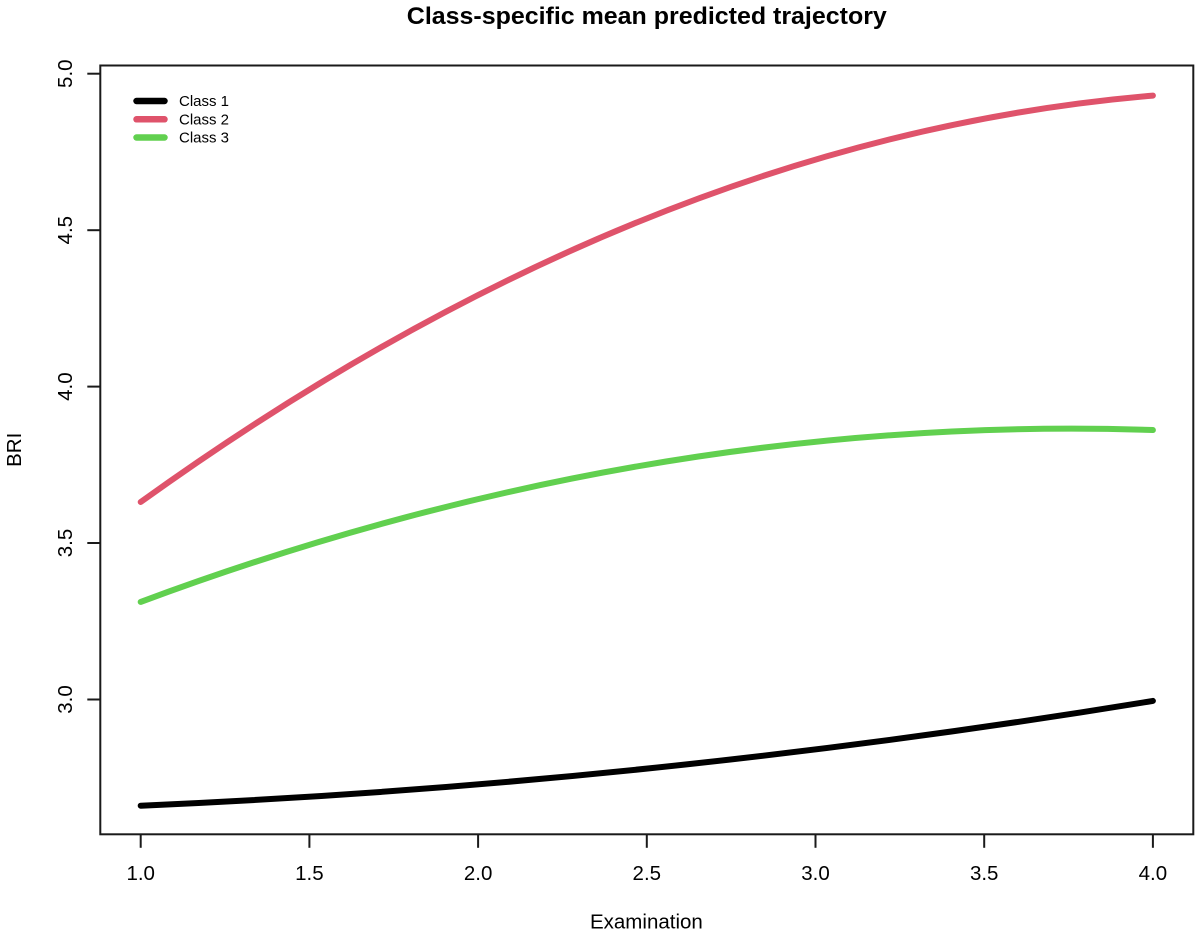 The width and height of the screenshot is (1200, 936). Describe the element at coordinates (309, 873) in the screenshot. I see `svg-text: 1.5` at that location.